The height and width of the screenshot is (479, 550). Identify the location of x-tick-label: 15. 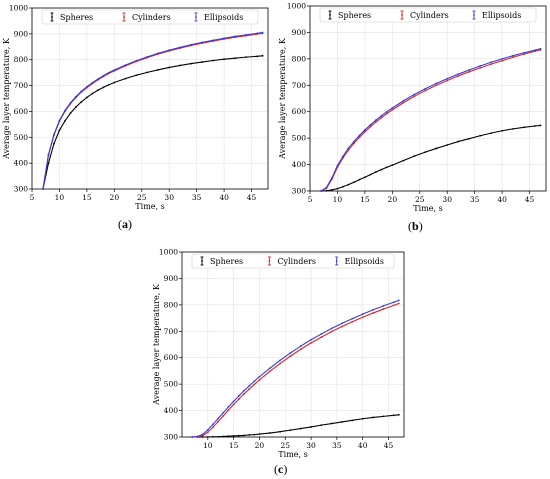
(87, 197).